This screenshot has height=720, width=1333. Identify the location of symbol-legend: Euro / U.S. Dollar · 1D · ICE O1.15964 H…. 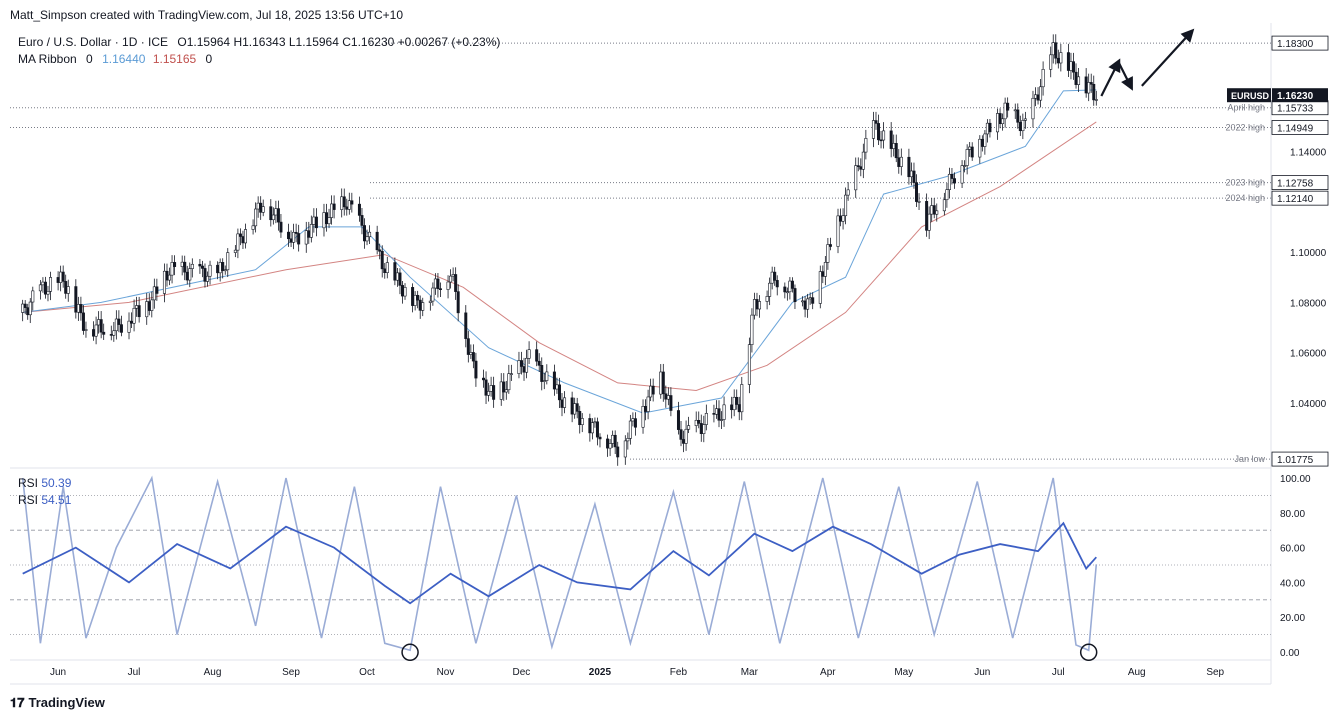
(259, 42).